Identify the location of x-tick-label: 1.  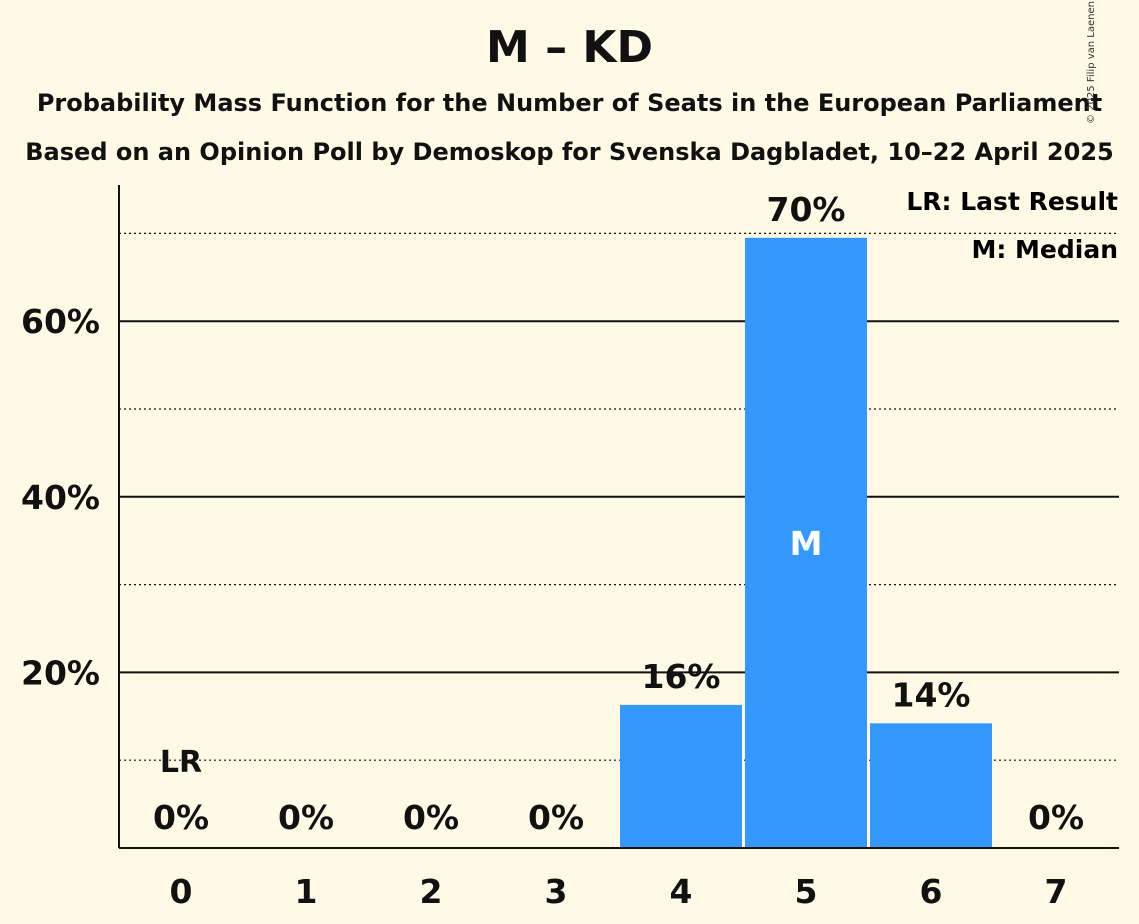
(306, 891).